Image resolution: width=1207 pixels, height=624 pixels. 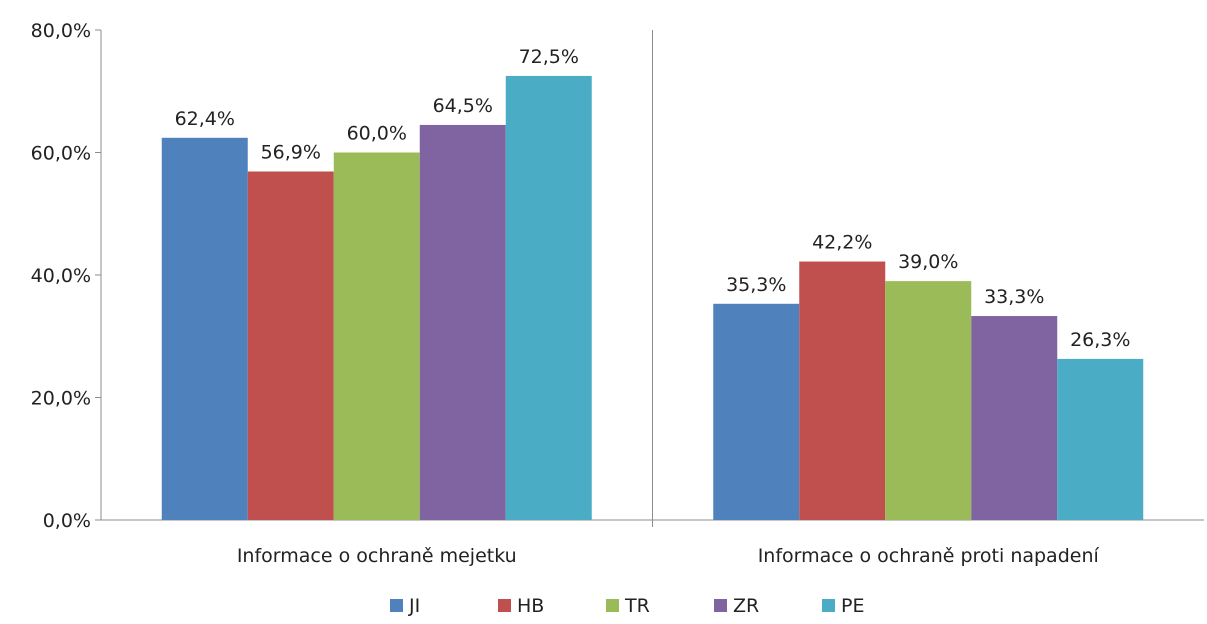 What do you see at coordinates (67, 521) in the screenshot?
I see `y-tick-label: 0,0%` at bounding box center [67, 521].